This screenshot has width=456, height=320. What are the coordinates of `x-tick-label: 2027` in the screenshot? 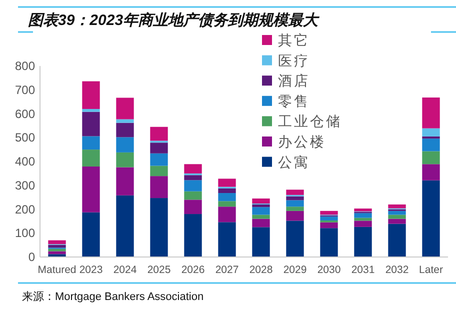 It's located at (227, 270).